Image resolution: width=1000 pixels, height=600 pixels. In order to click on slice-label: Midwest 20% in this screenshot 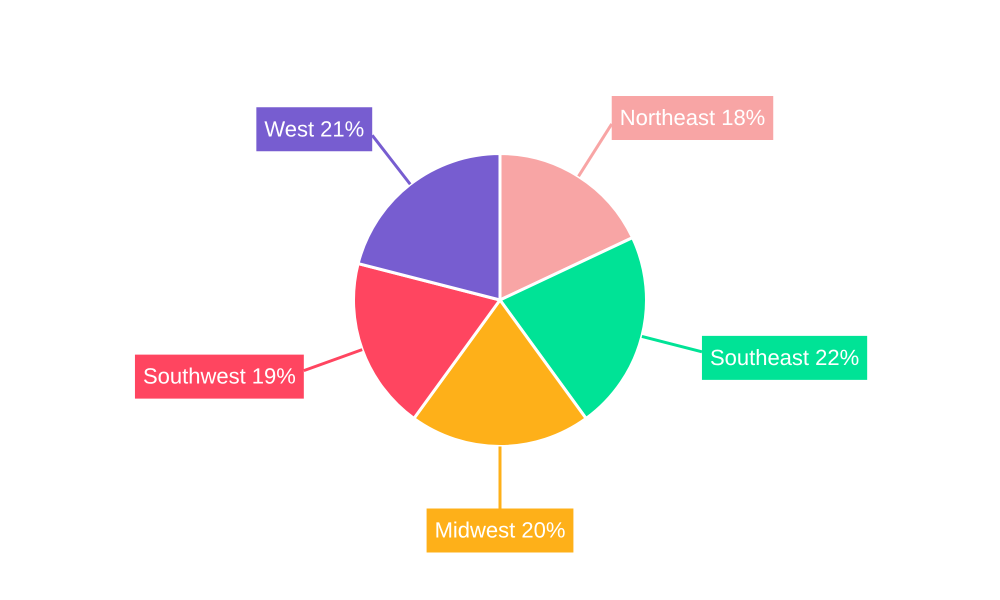, I will do `click(500, 530)`.